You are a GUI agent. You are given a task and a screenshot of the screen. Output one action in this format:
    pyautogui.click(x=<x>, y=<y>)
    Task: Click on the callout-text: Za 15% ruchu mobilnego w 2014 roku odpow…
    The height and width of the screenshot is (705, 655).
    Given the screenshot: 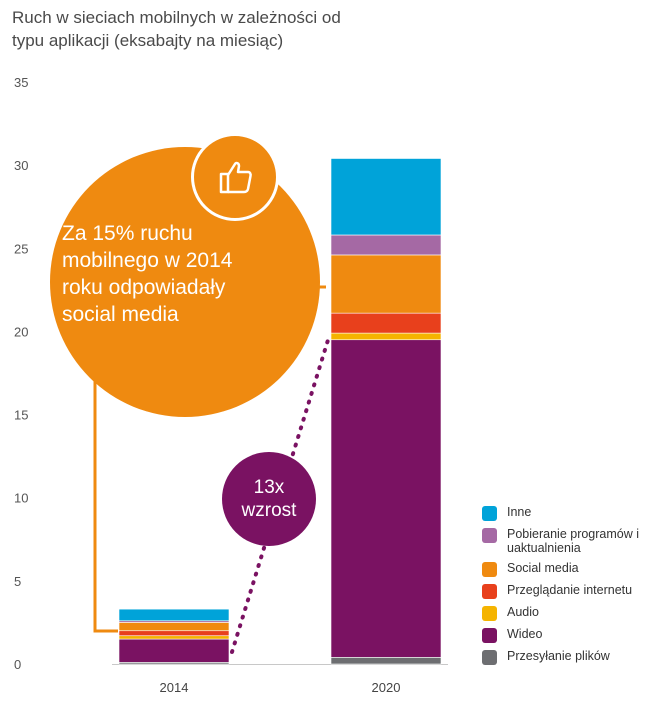 What is the action you would take?
    pyautogui.click(x=162, y=274)
    